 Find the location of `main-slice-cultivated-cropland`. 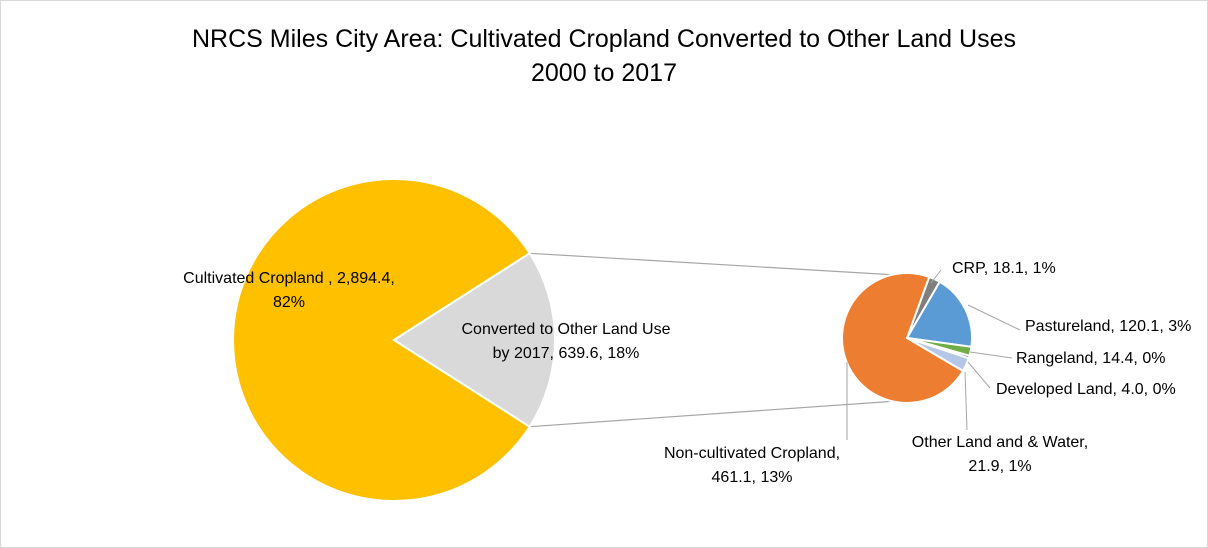

main-slice-cultivated-cropland is located at coordinates (382, 340).